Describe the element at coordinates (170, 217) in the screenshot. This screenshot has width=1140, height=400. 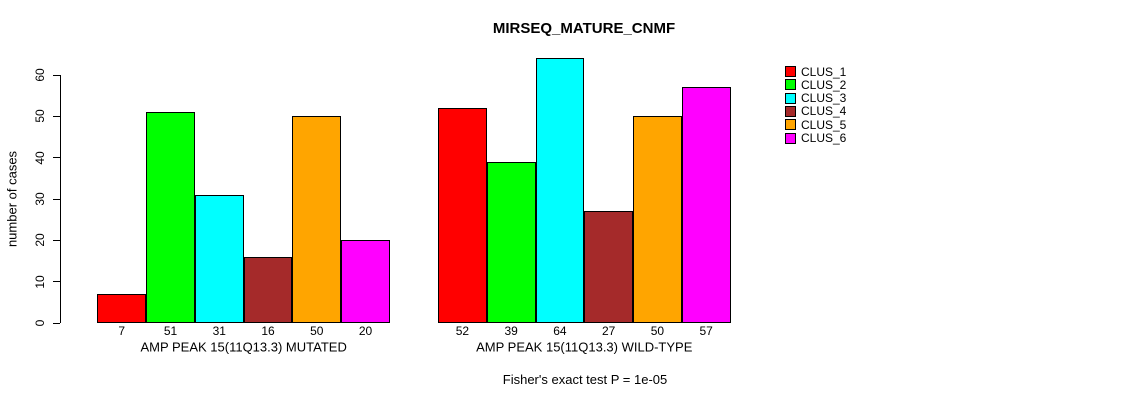
I see `bar-clus_2-group1` at that location.